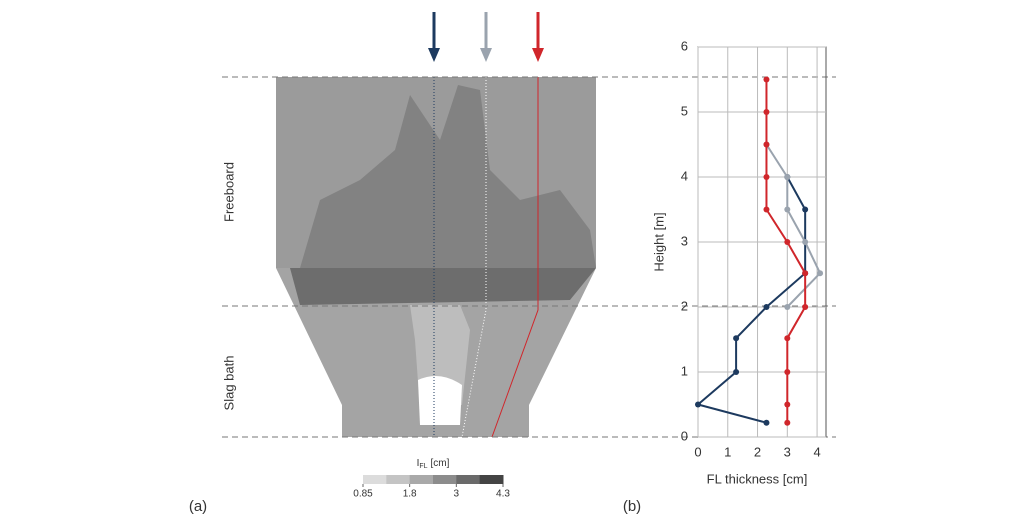  What do you see at coordinates (423, 466) in the screenshot?
I see `title-part: FL` at bounding box center [423, 466].